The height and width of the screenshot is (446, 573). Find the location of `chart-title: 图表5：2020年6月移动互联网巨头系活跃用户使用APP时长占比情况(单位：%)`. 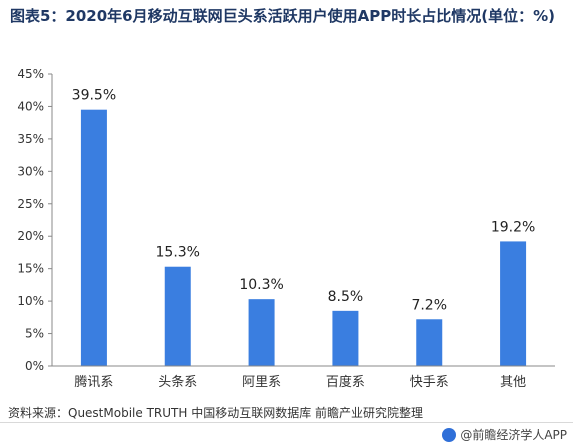

chart-title: 图表5：2020年6月移动互联网巨头系活跃用户使用APP时长占比情况(单位：%) is located at coordinates (282, 16).